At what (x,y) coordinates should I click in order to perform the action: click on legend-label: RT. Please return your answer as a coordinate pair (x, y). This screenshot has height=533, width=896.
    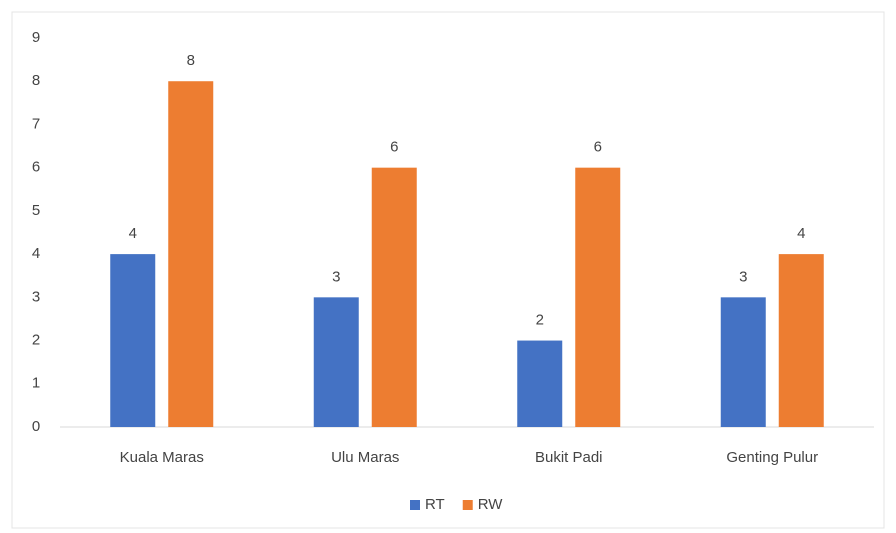
    Looking at the image, I should click on (435, 504).